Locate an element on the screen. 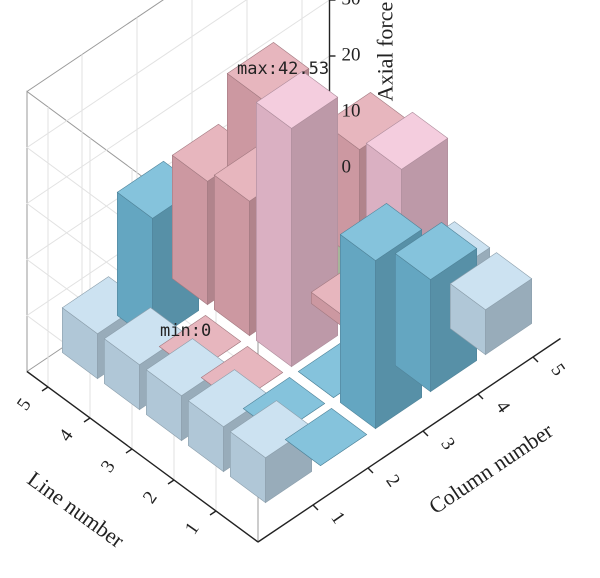 This screenshot has height=578, width=600. min-annotation: min:0 is located at coordinates (185, 331).